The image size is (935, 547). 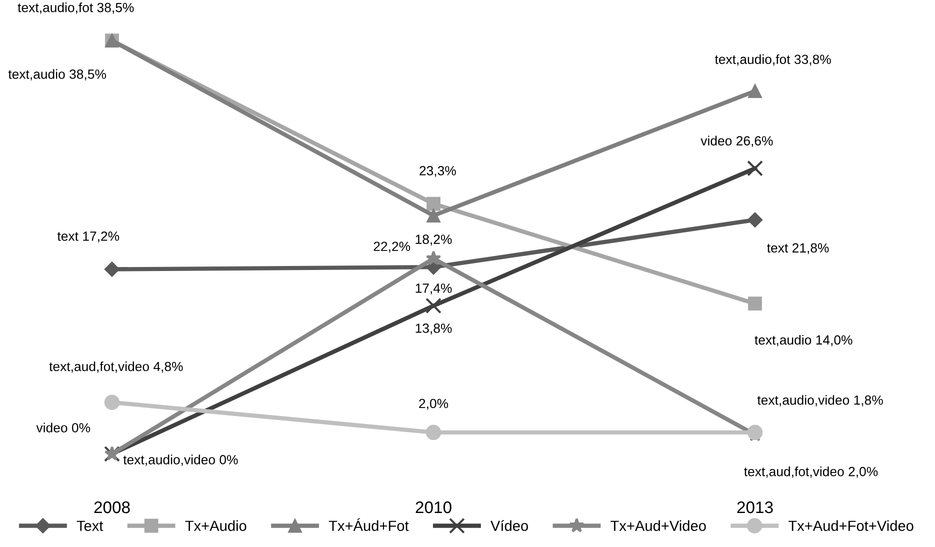 What do you see at coordinates (438, 171) in the screenshot?
I see `data-label: 23,3%` at bounding box center [438, 171].